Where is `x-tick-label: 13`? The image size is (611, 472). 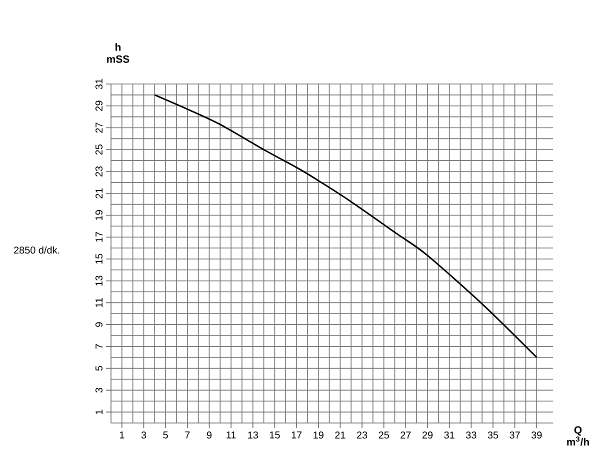 x-tick-label: 13 is located at coordinates (253, 435).